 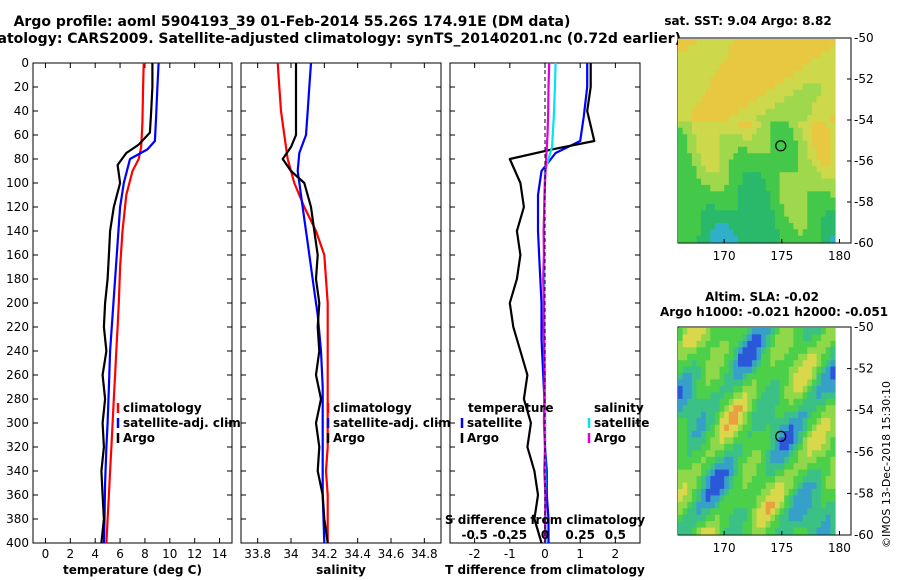 What do you see at coordinates (864, 243) in the screenshot?
I see `sst_map-ytick-label: -60` at bounding box center [864, 243].